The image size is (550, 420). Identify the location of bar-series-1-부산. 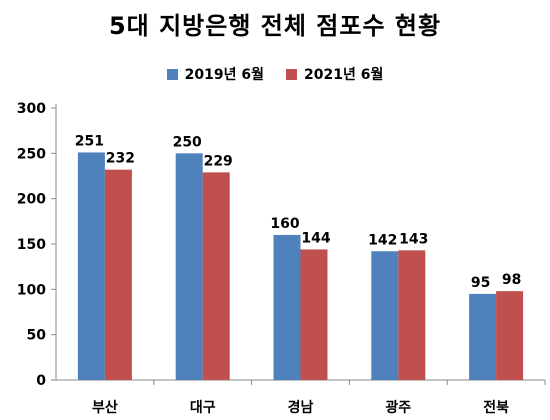
(91, 266).